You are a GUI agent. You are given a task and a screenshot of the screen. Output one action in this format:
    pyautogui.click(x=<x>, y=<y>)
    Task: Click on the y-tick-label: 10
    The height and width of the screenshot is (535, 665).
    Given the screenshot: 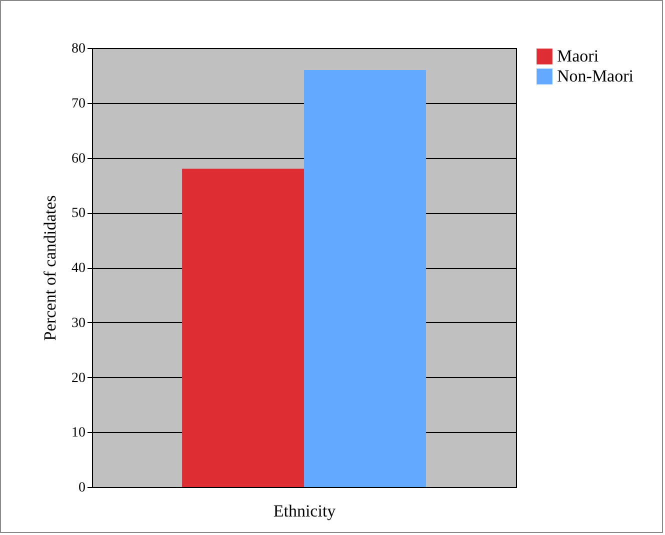 What is the action you would take?
    pyautogui.click(x=79, y=433)
    